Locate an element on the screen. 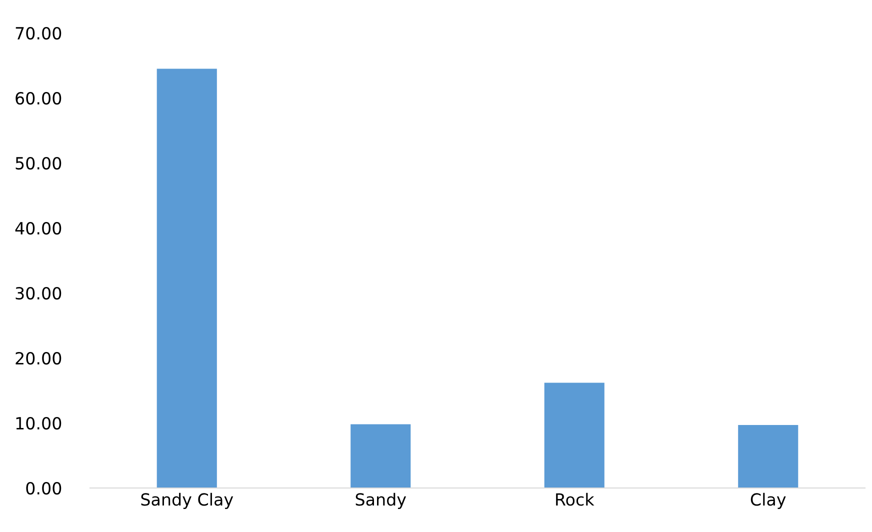 This screenshot has height=532, width=872. x-tick-label: Rock is located at coordinates (575, 499).